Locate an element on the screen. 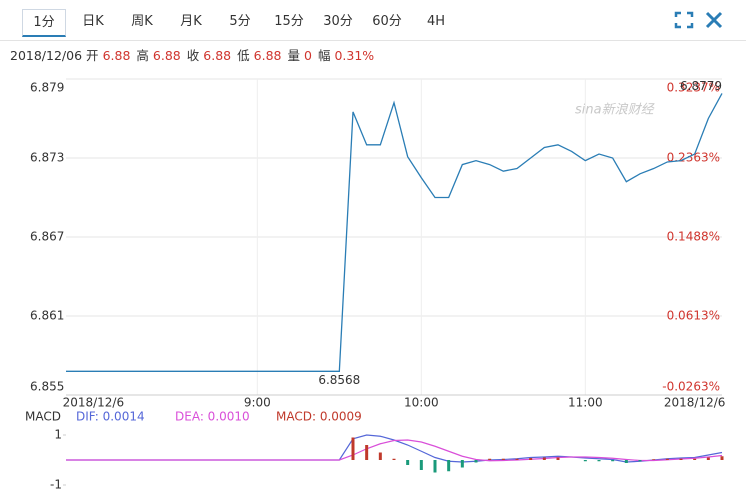  info-bar: 2018/12/06 开 6.88 高 6.88 收 6.88 低 6.88 量 0 幅 0.31% is located at coordinates (195, 54).